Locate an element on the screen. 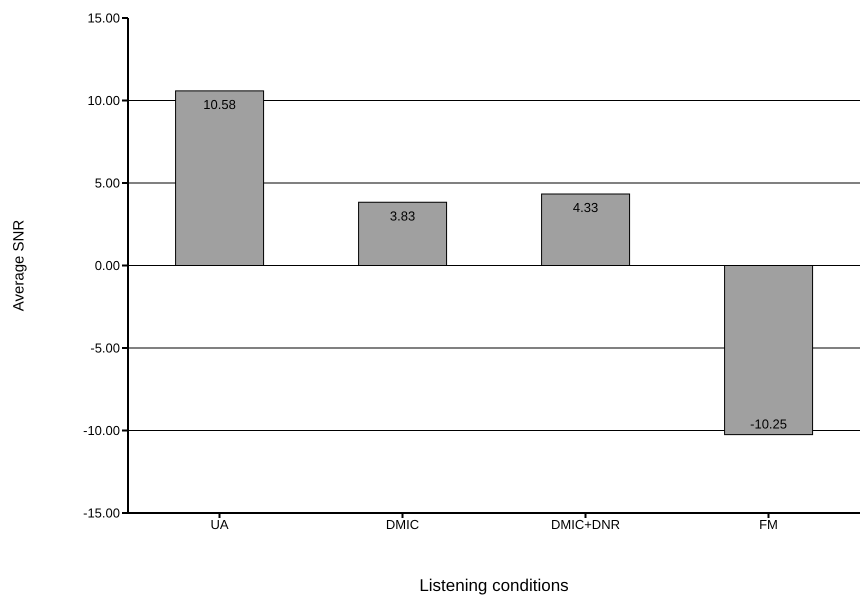 The image size is (861, 601). y-tick-label: 5.00 is located at coordinates (107, 183).